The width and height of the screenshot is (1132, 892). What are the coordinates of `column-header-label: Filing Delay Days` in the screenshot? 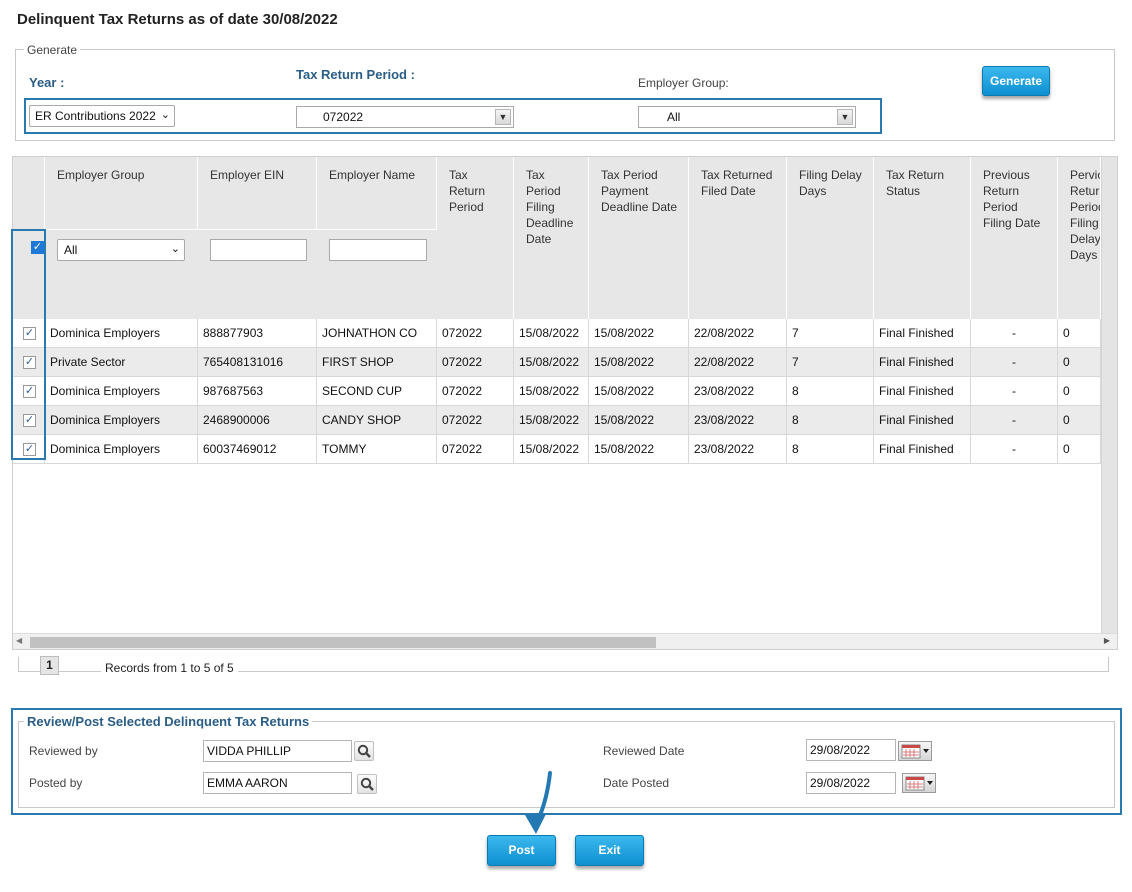 It's located at (830, 183).